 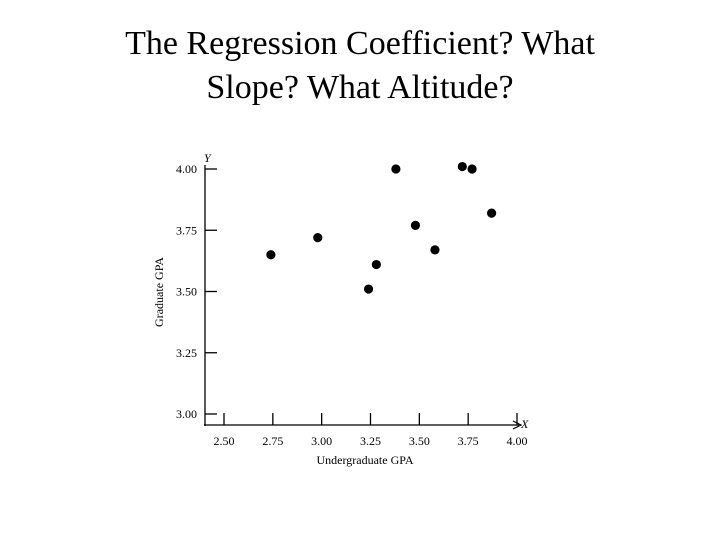 What do you see at coordinates (224, 441) in the screenshot?
I see `x-tick-label: 2.50` at bounding box center [224, 441].